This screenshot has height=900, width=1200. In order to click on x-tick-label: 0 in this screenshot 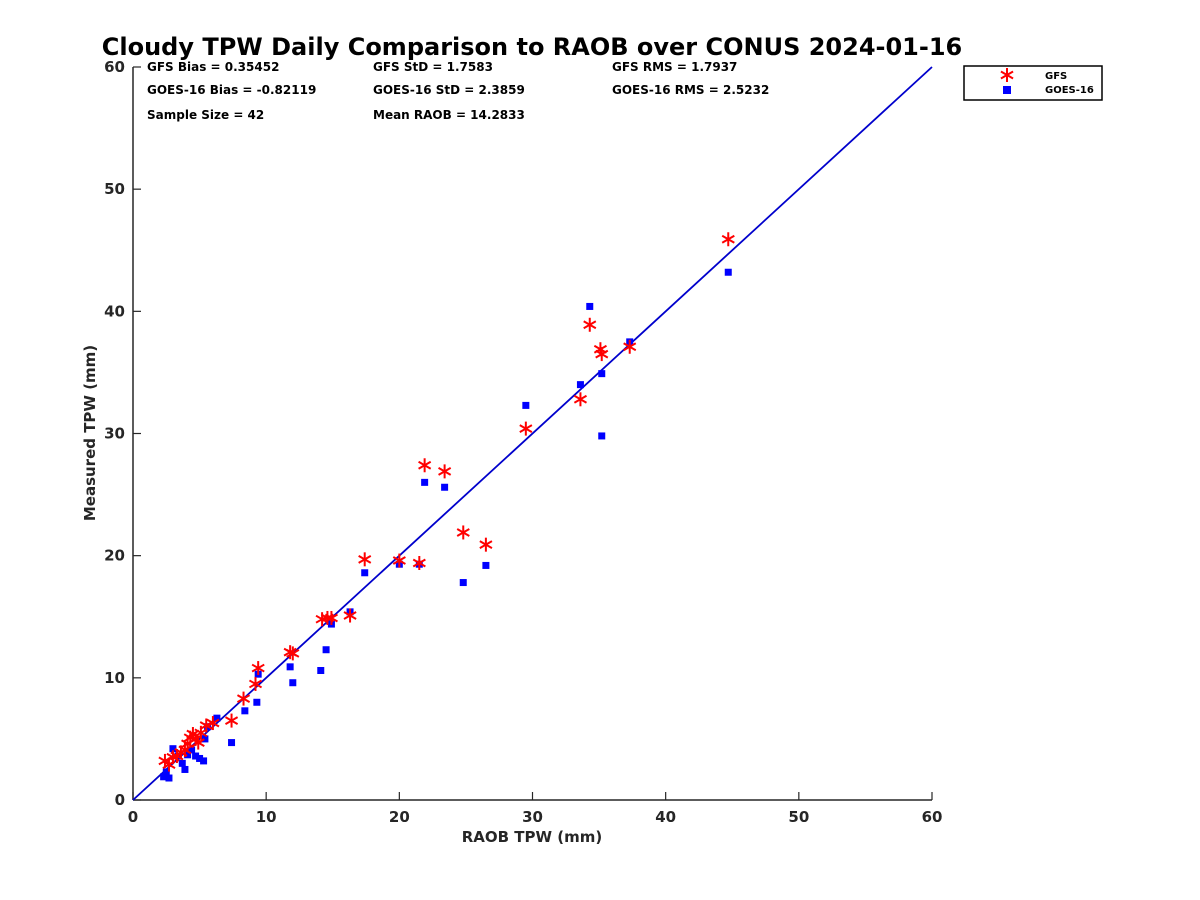, I will do `click(133, 817)`.